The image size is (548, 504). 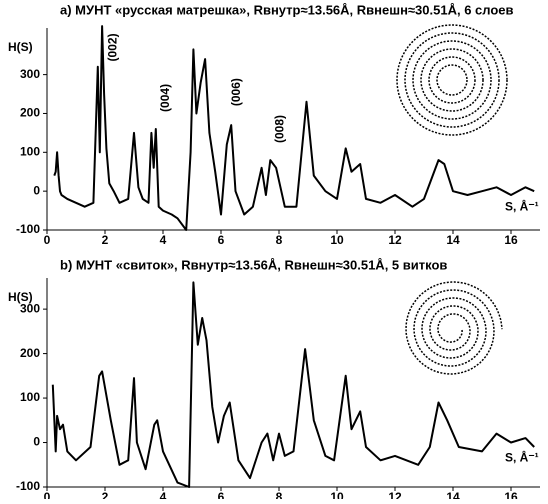 I want to click on peak-annotation: (002), so click(x=113, y=47).